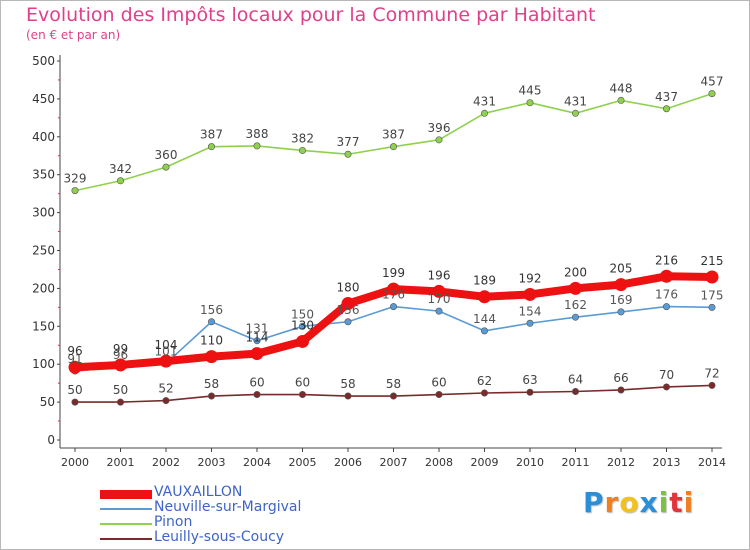 This screenshot has width=750, height=550. Describe the element at coordinates (43, 251) in the screenshot. I see `y-tick-label: 250` at that location.